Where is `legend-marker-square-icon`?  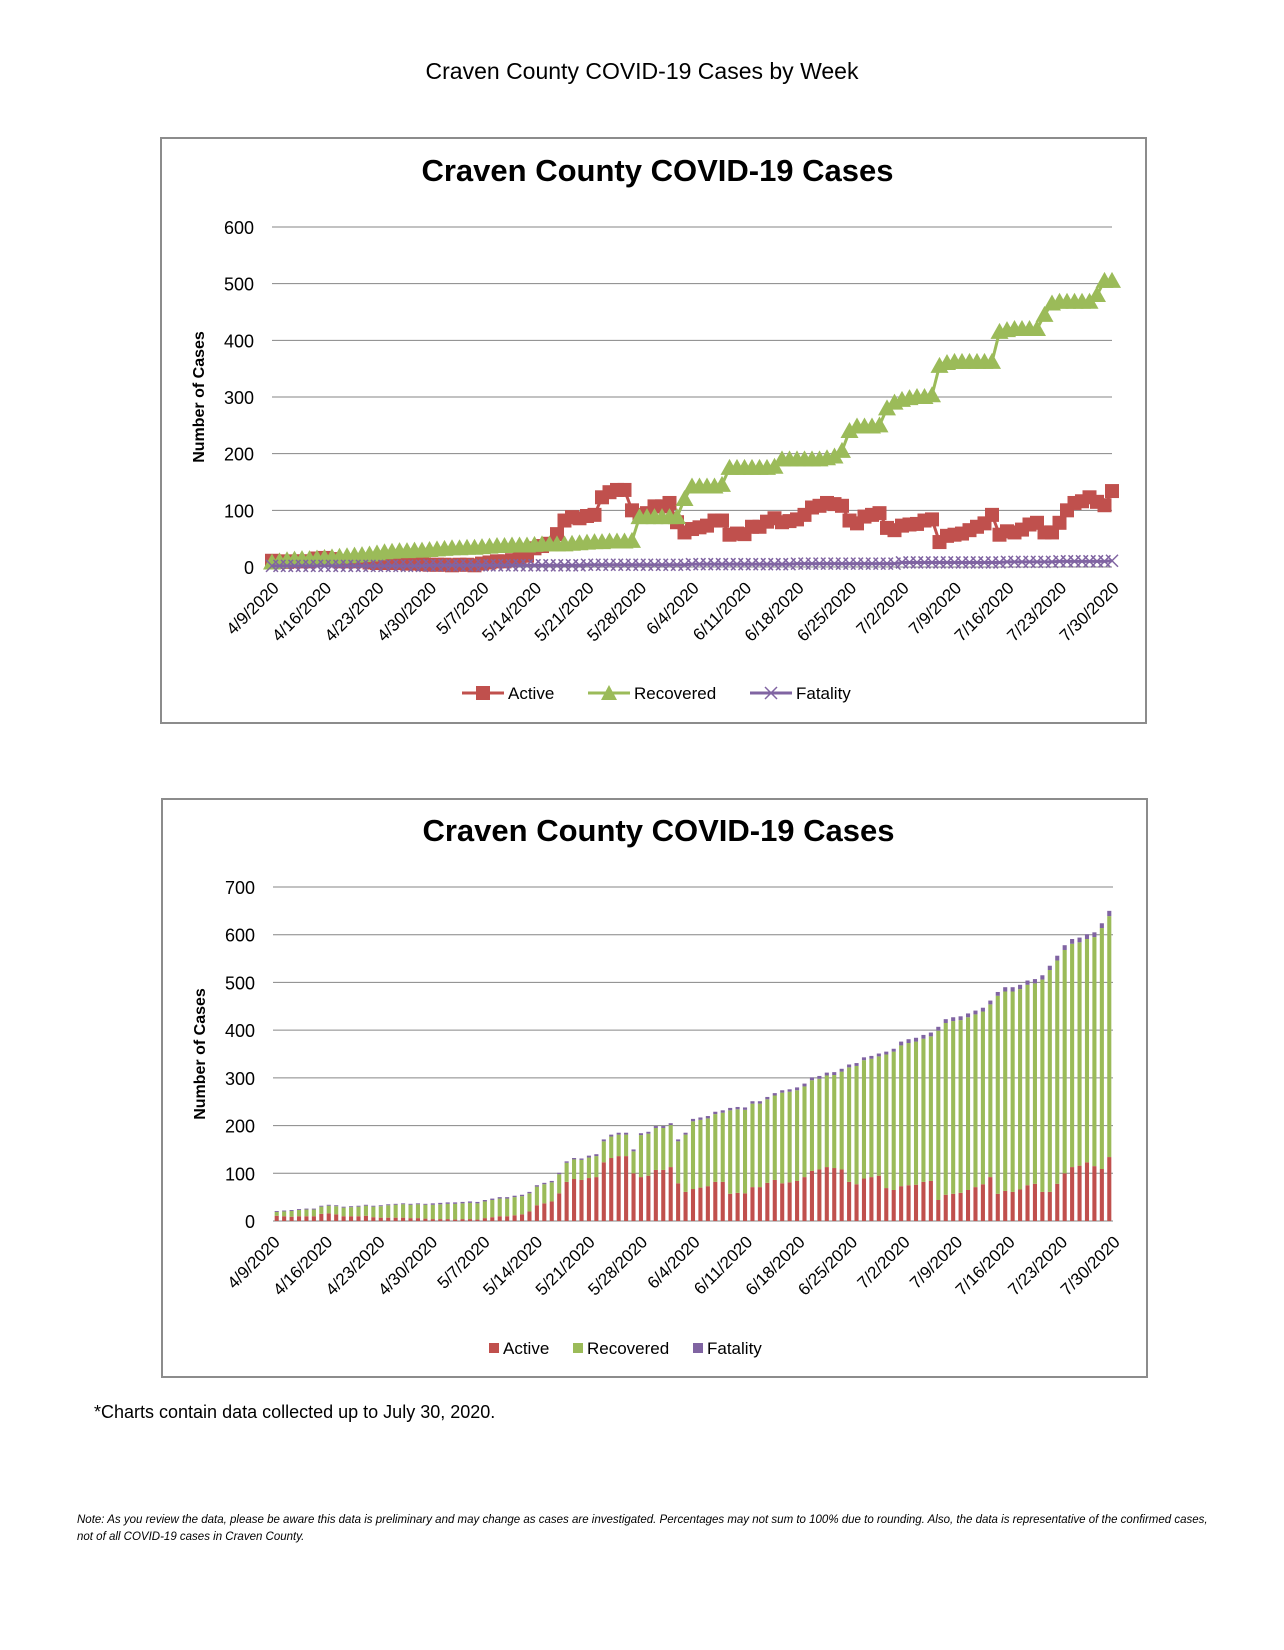 legend-marker-square-icon is located at coordinates (483, 693).